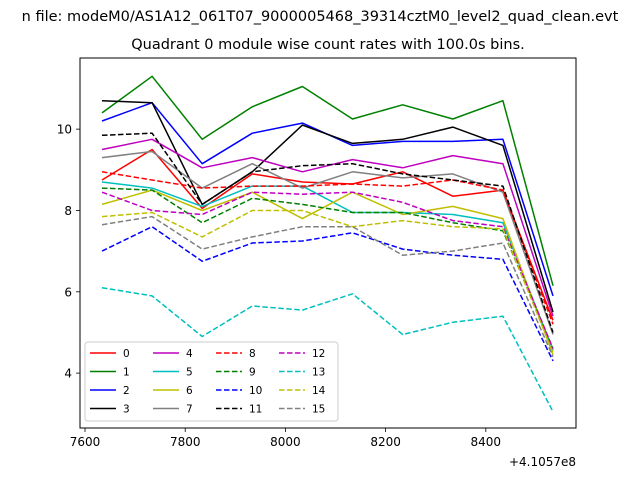 This screenshot has height=480, width=640. I want to click on legend-label-14: 14, so click(319, 391).